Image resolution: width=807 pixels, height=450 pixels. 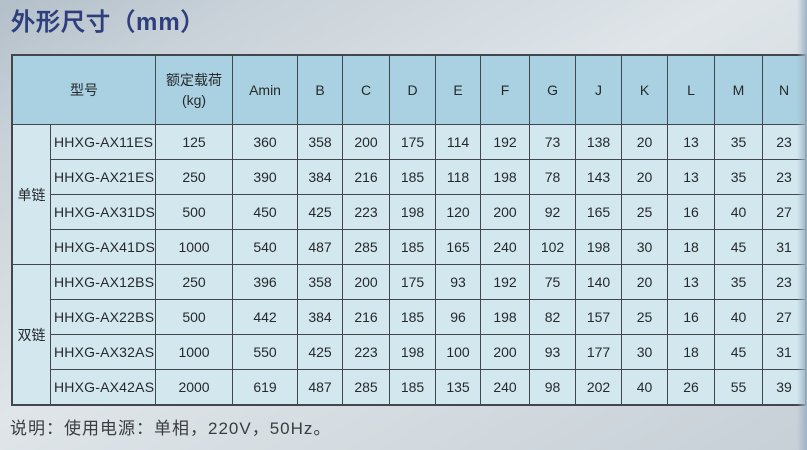 What do you see at coordinates (458, 212) in the screenshot?
I see `dim-cell: 120` at bounding box center [458, 212].